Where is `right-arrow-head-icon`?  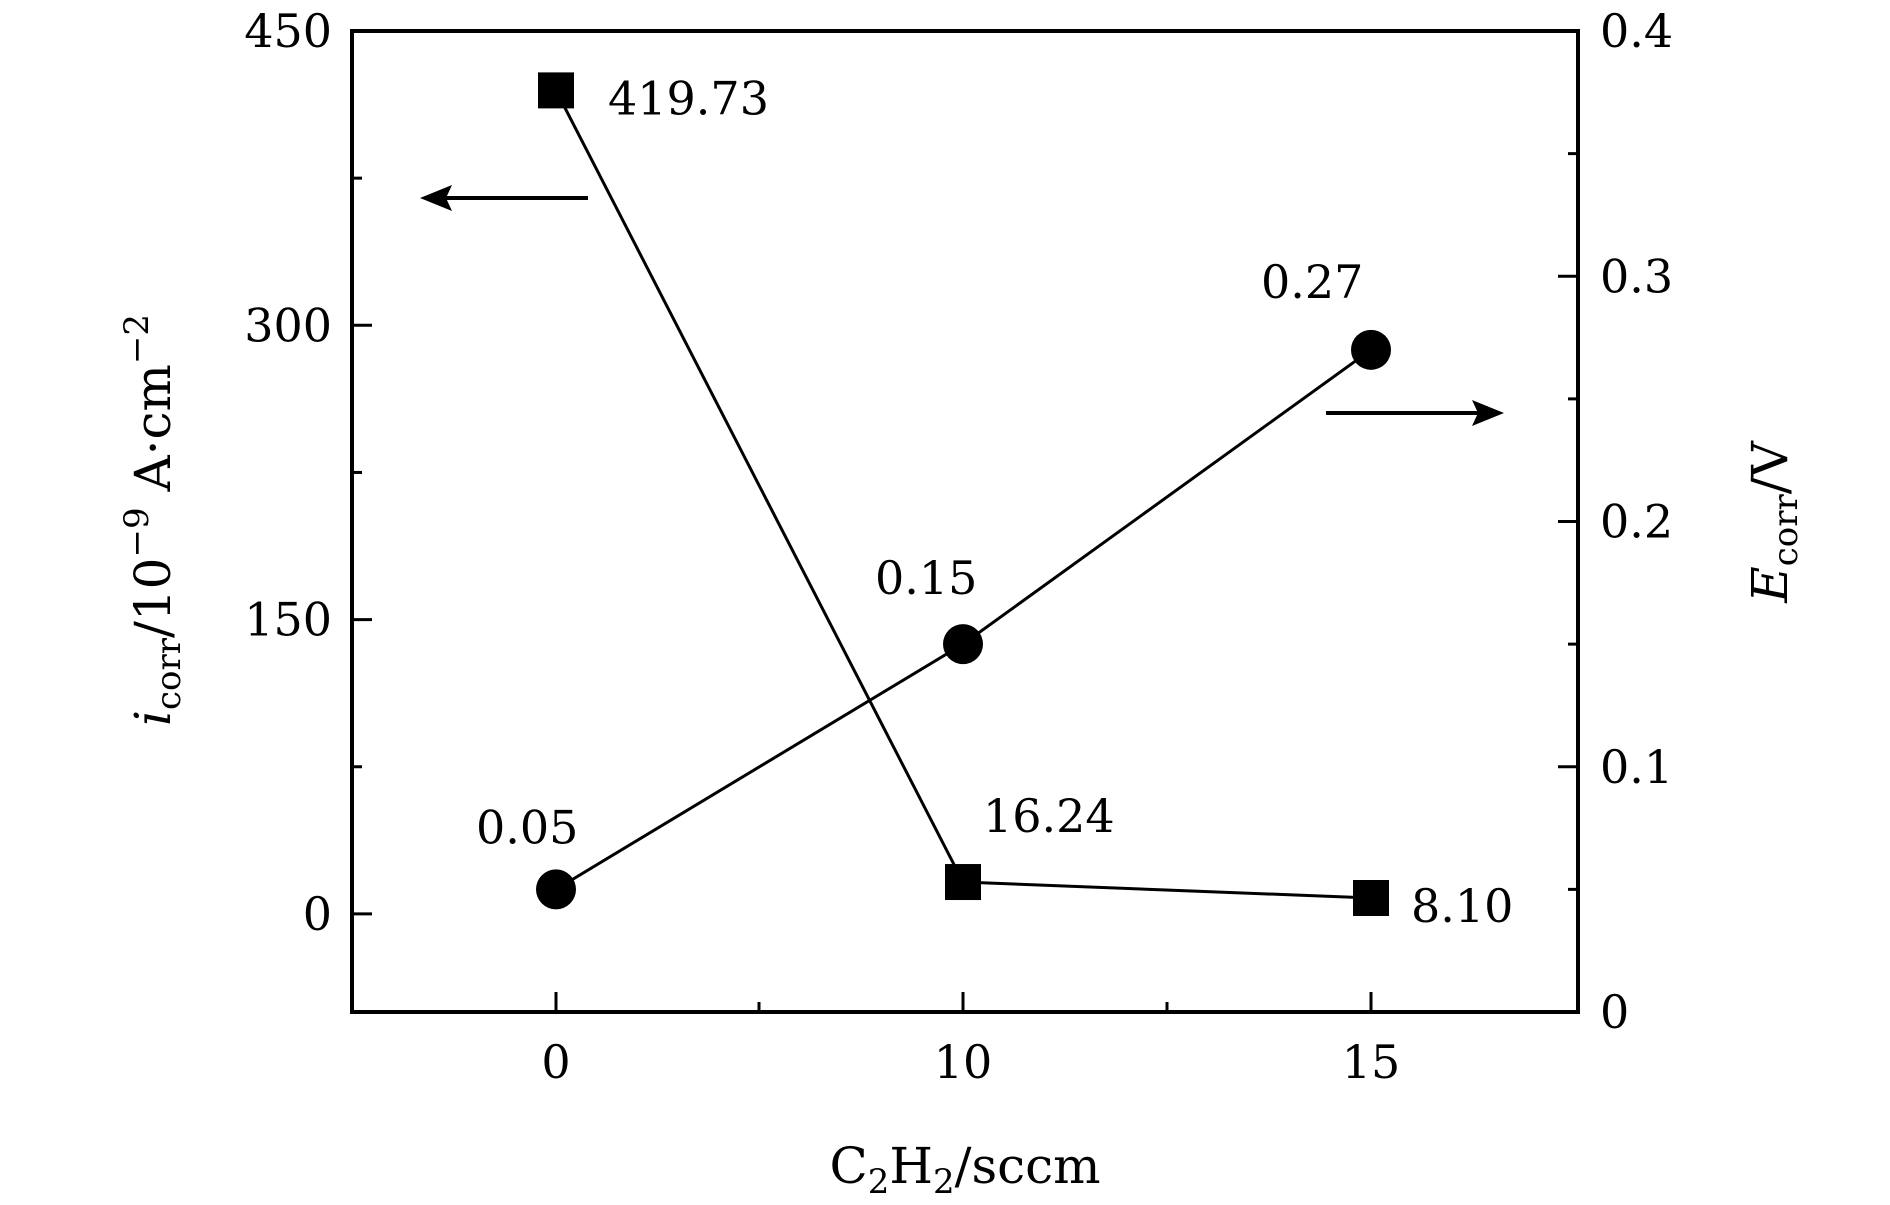
right-arrow-head-icon is located at coordinates (1488, 413).